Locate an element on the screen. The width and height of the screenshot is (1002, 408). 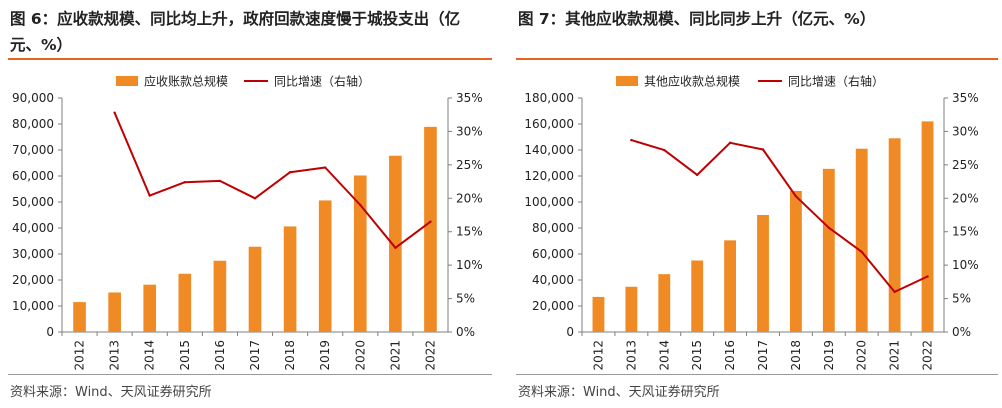
left-axis-tick-label: 160,000 is located at coordinates (549, 124).